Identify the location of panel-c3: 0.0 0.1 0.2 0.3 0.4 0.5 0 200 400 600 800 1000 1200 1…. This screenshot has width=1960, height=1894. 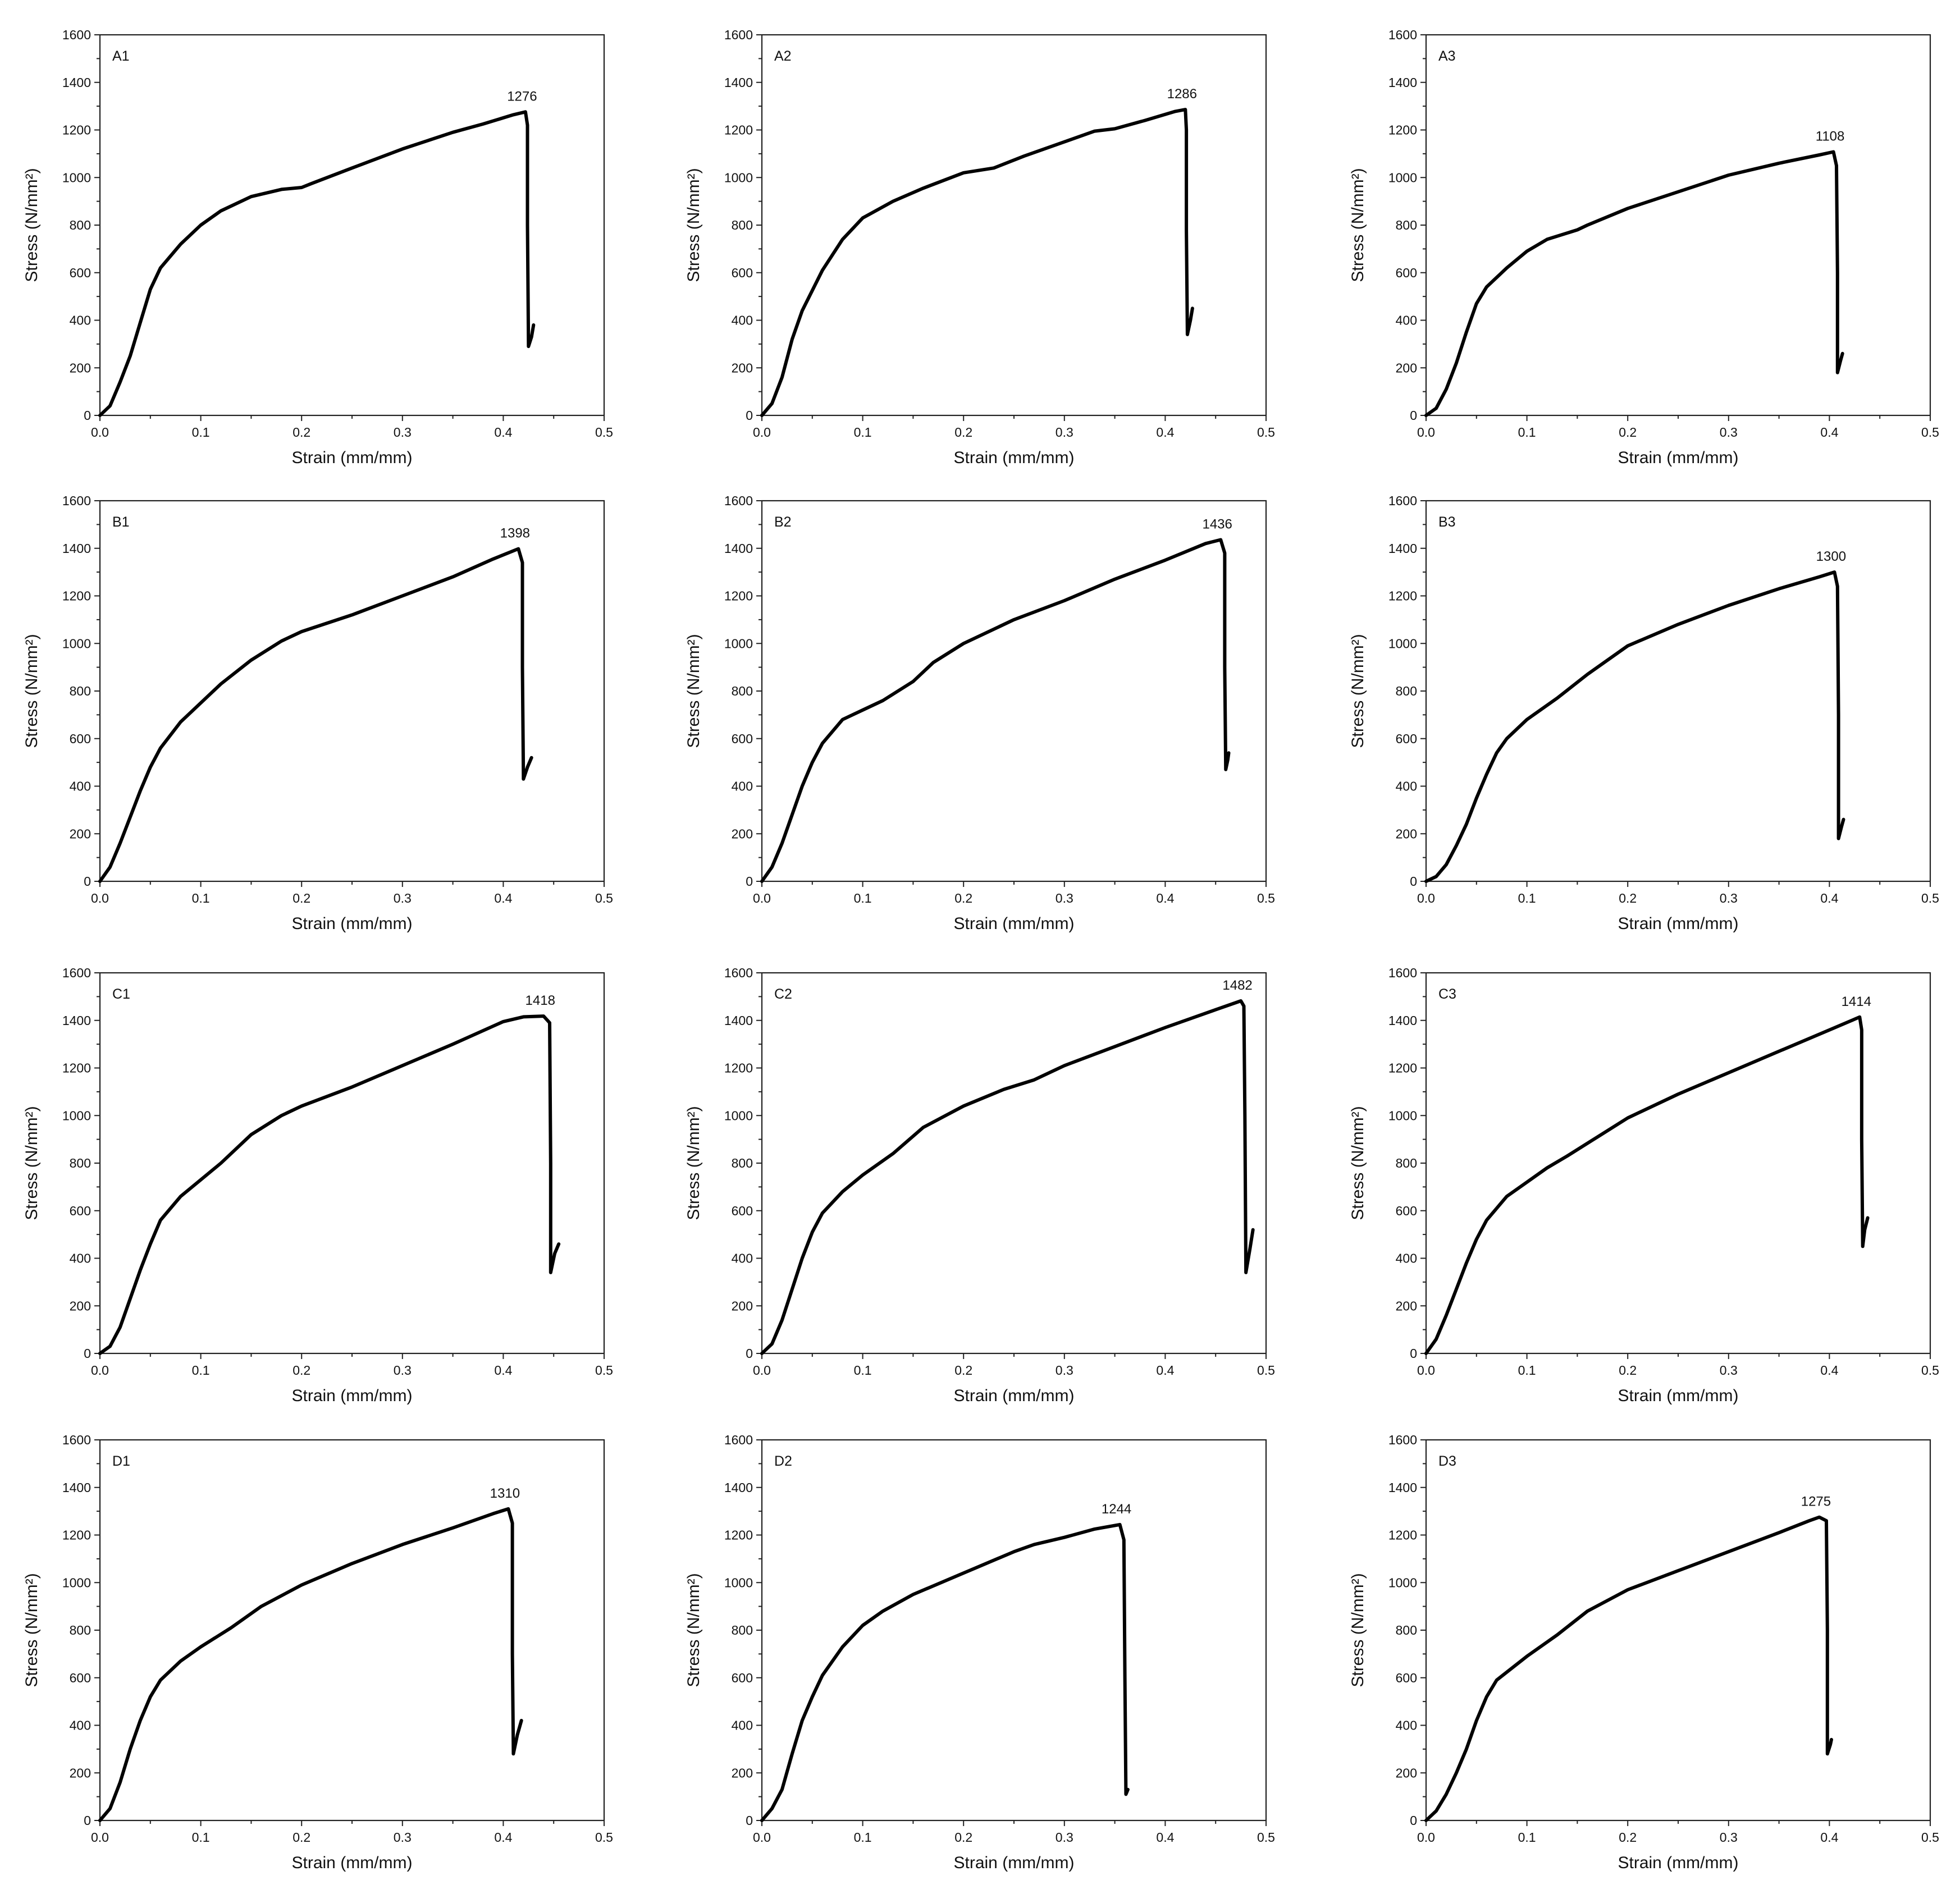
(1644, 1185).